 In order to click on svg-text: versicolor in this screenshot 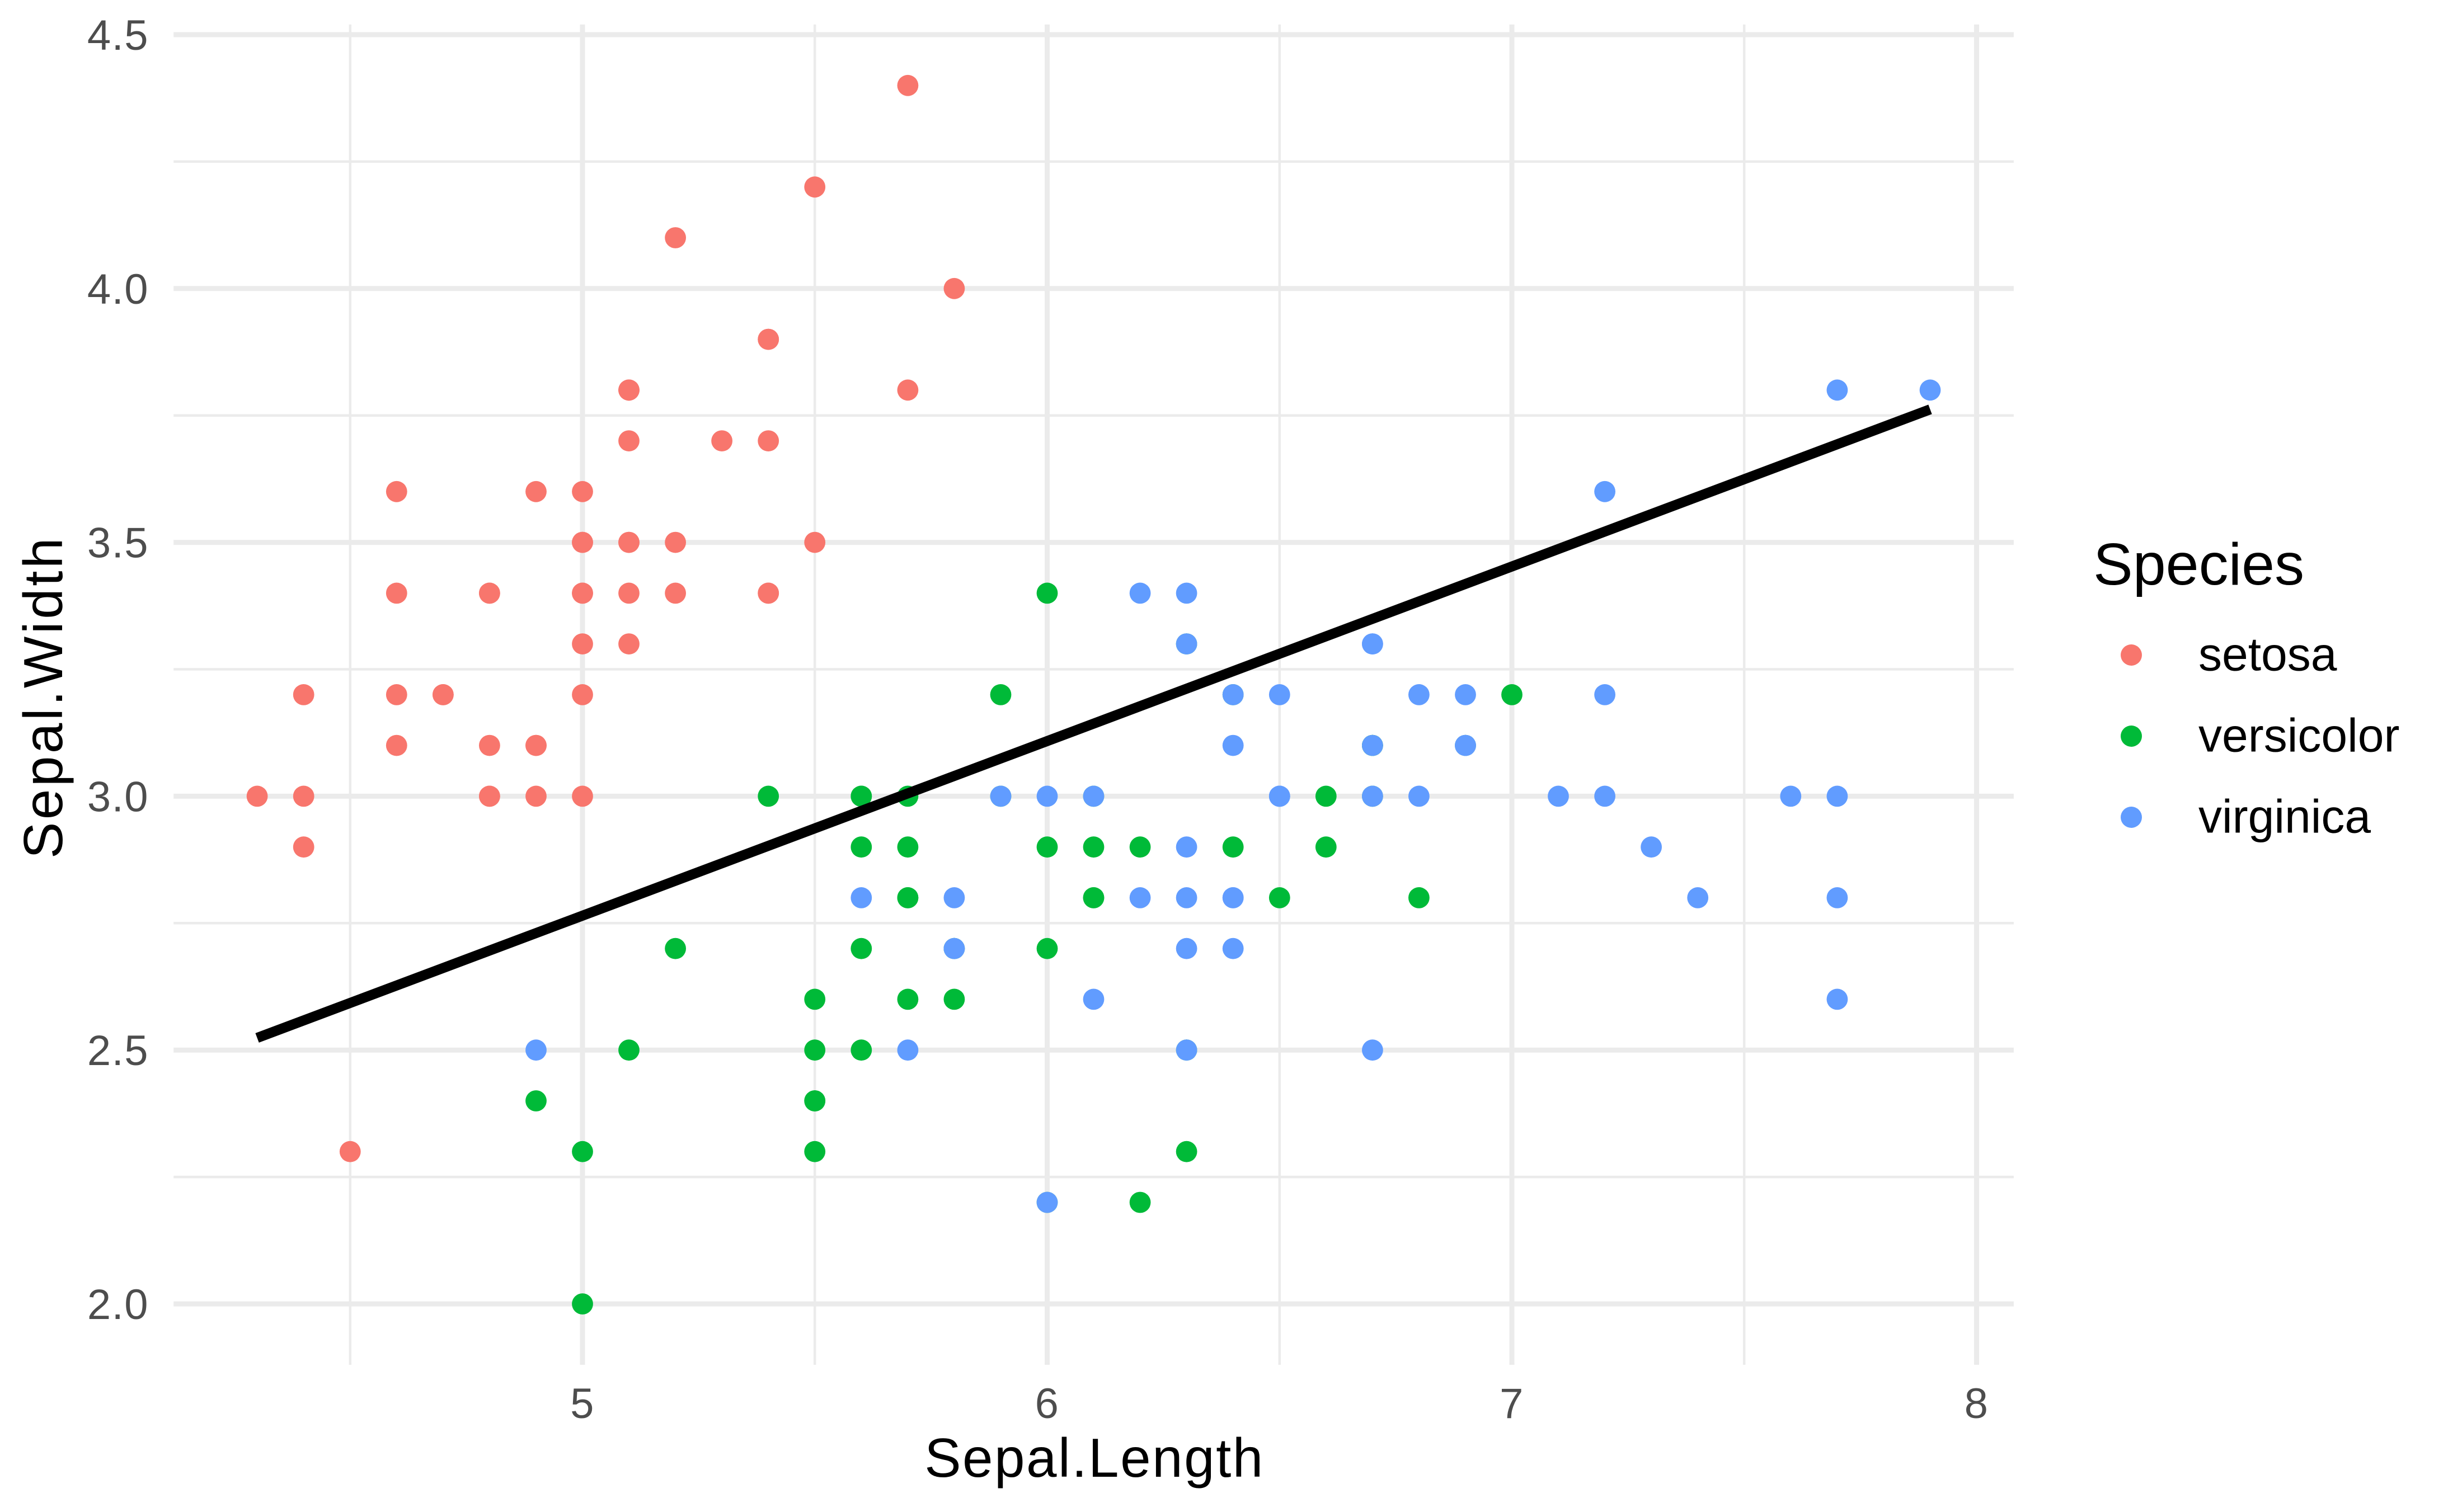, I will do `click(2298, 736)`.